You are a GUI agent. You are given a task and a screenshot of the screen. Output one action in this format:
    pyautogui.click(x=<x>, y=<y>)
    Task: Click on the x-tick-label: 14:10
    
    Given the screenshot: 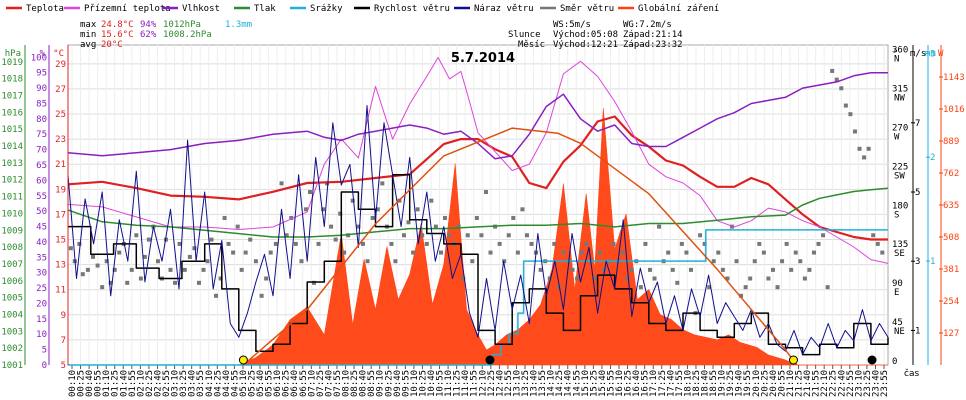 What is the action you would take?
    pyautogui.click(x=552, y=383)
    